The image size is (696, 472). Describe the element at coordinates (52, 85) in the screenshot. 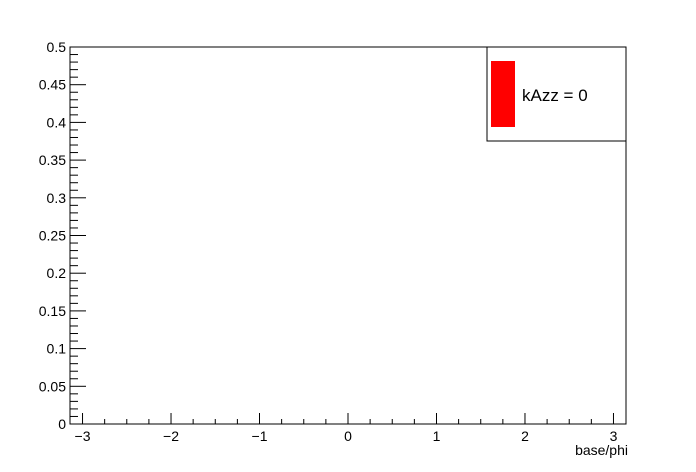

I see `y-tick-label: 0.45` at that location.